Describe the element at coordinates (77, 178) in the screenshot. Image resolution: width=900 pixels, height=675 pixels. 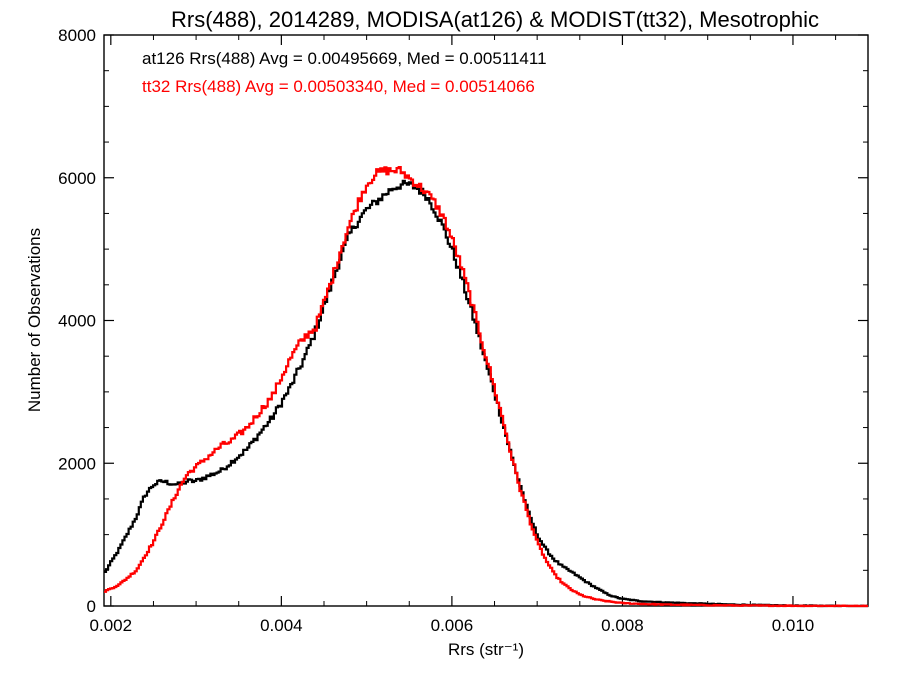
I see `y-tick-label: 6000` at that location.